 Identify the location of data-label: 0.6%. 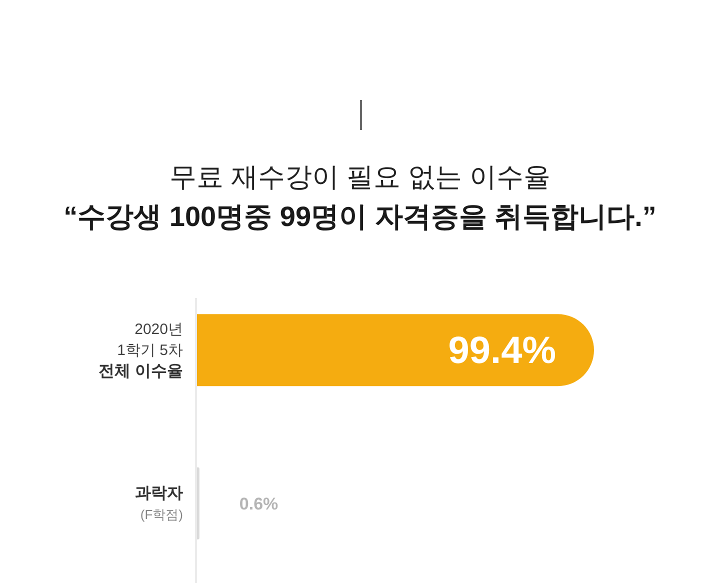
(258, 504).